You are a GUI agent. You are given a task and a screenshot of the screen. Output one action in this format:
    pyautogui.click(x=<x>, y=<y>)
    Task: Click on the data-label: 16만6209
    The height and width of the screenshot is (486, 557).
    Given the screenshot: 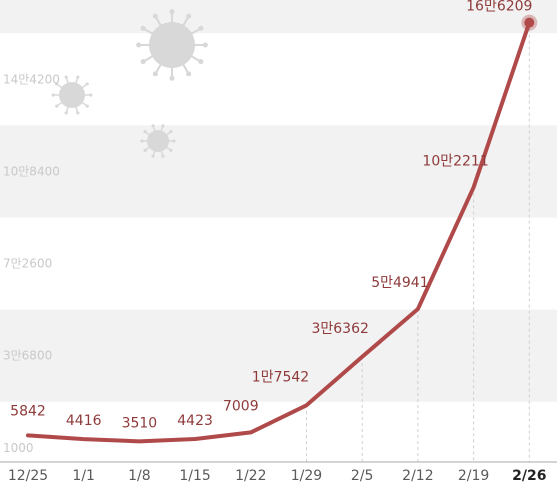 What is the action you would take?
    pyautogui.click(x=499, y=7)
    